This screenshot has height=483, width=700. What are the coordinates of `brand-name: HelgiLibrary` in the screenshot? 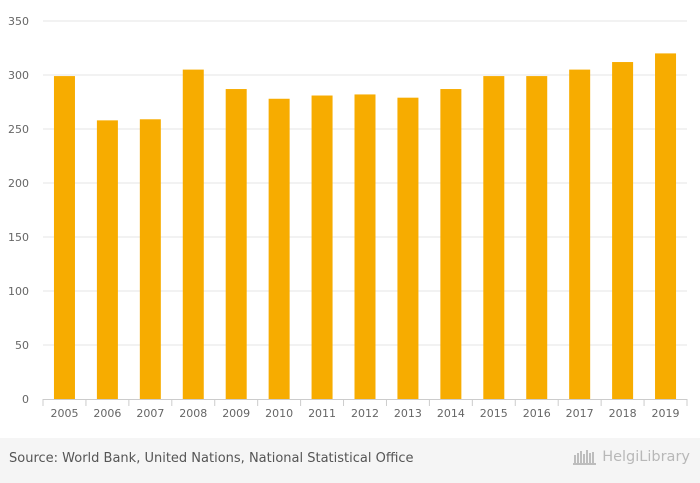 It's located at (646, 457).